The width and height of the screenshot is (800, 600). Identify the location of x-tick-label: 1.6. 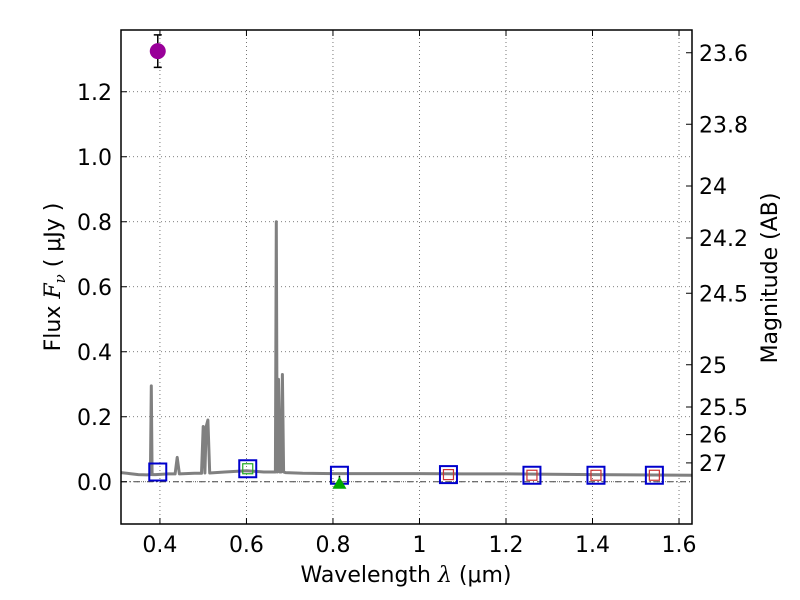
(679, 545).